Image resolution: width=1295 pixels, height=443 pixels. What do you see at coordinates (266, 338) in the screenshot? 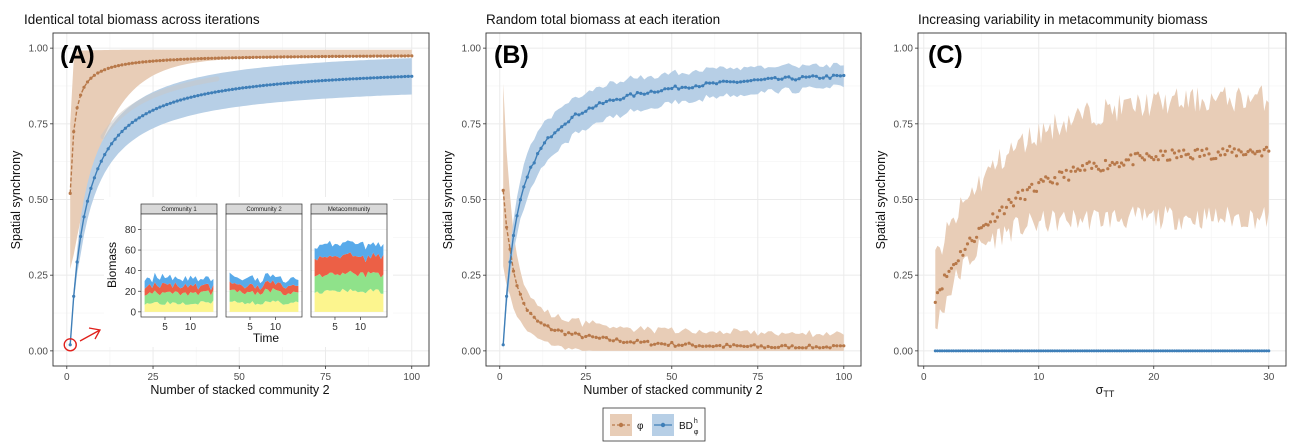
I see `inset-xlabel: Time` at bounding box center [266, 338].